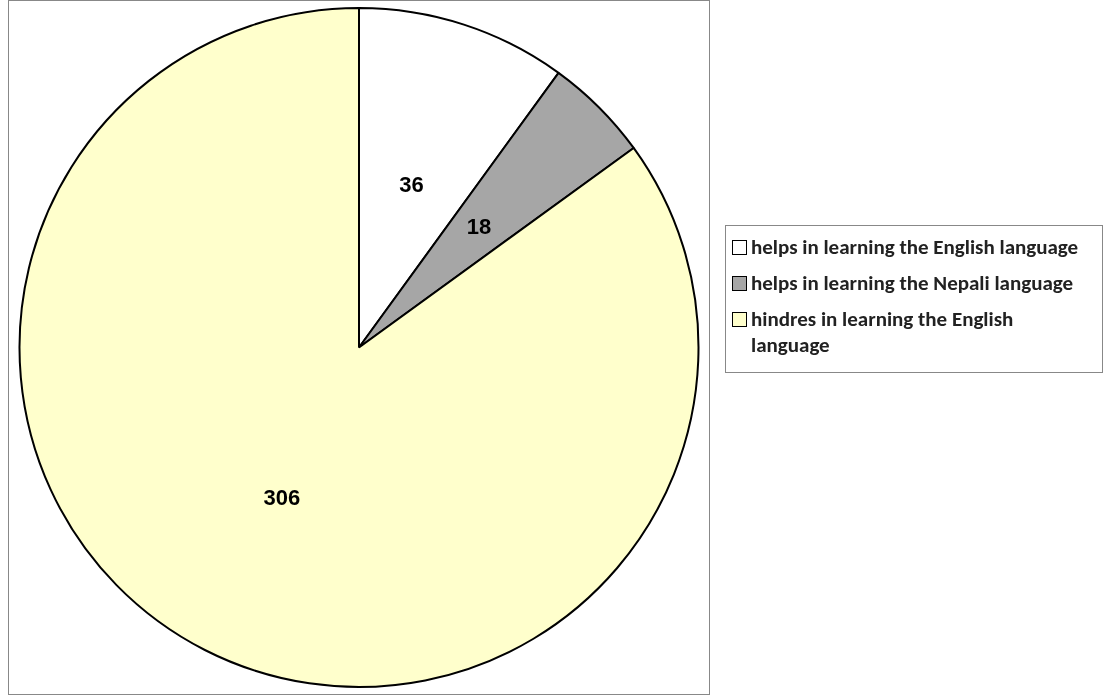 The image size is (1108, 695). What do you see at coordinates (912, 283) in the screenshot?
I see `legend-label: helps in learning the Nepali language` at bounding box center [912, 283].